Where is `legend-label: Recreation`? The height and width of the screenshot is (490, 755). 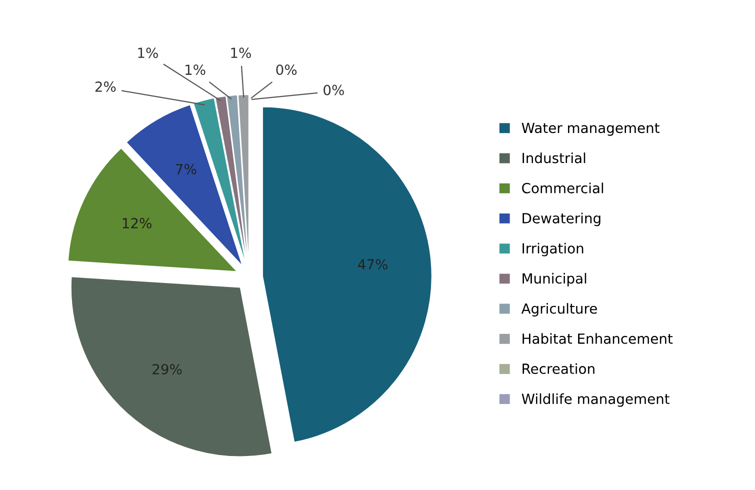
legend-label: Recreation is located at coordinates (558, 368).